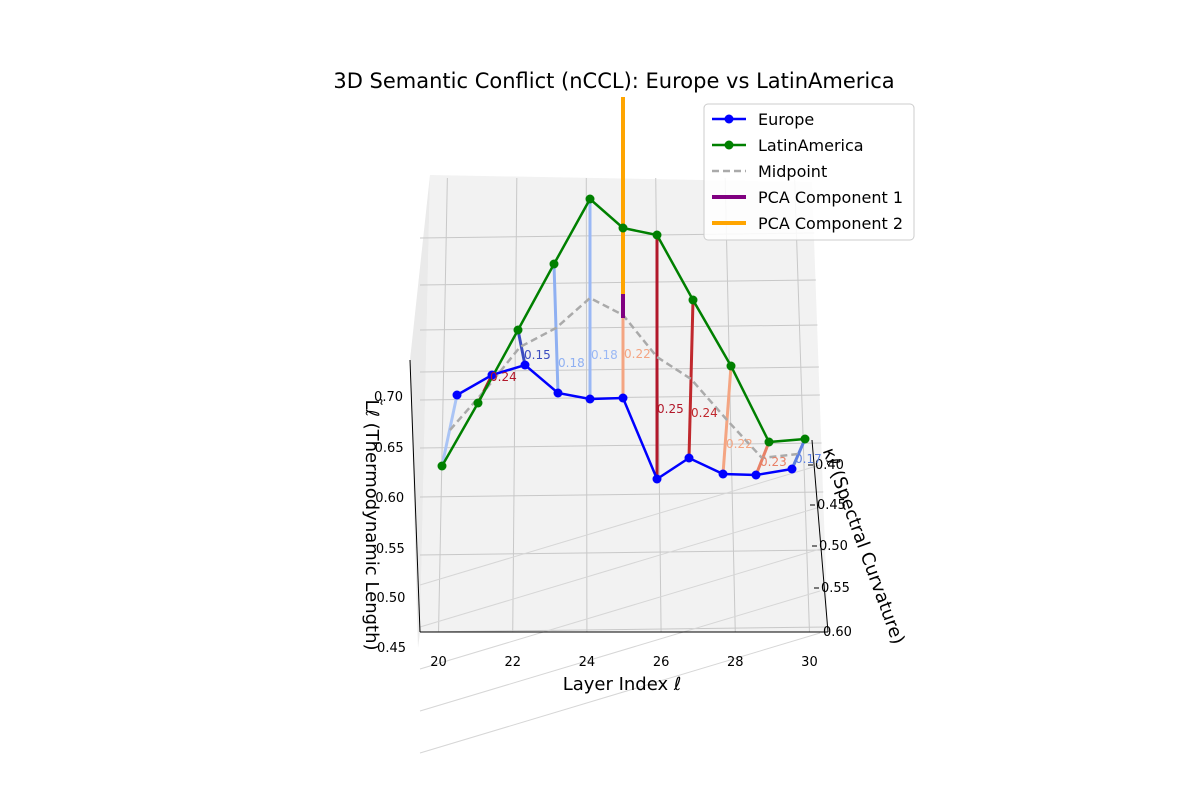 The image size is (1200, 804). I want to click on z-tick-label: 0.45, so click(391, 648).